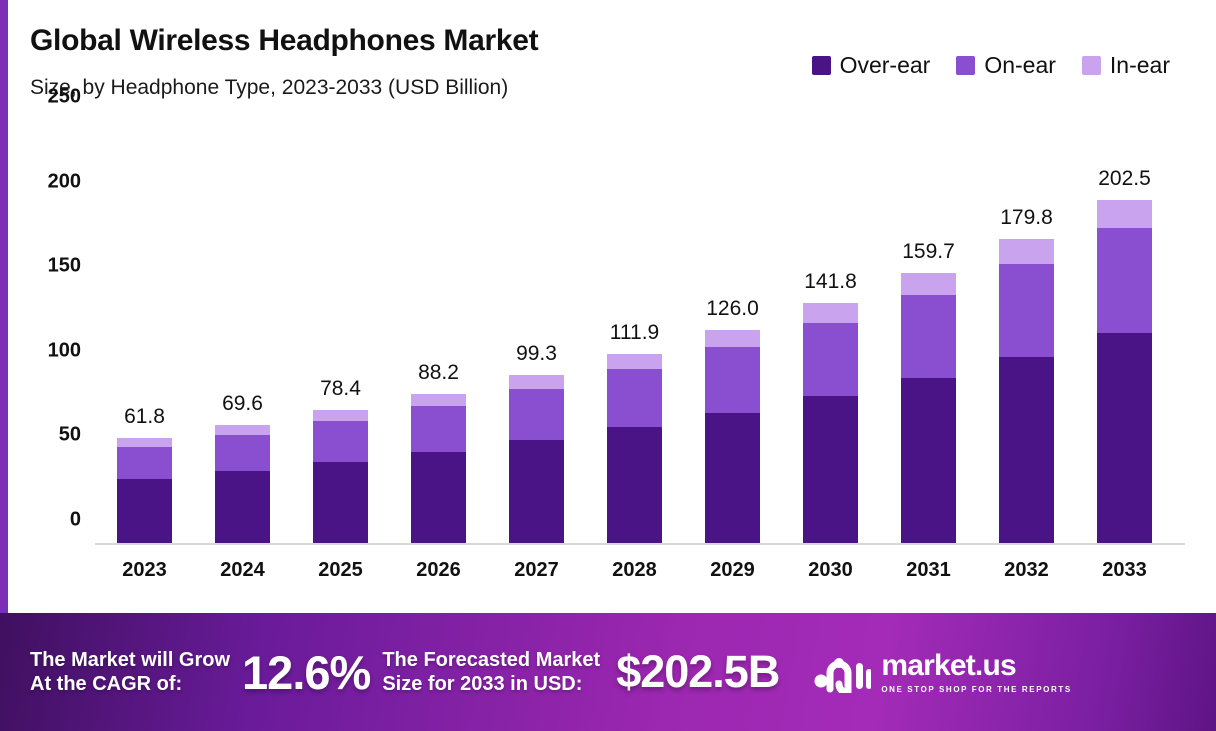 Image resolution: width=1216 pixels, height=731 pixels. I want to click on left-accent-bar, so click(4, 365).